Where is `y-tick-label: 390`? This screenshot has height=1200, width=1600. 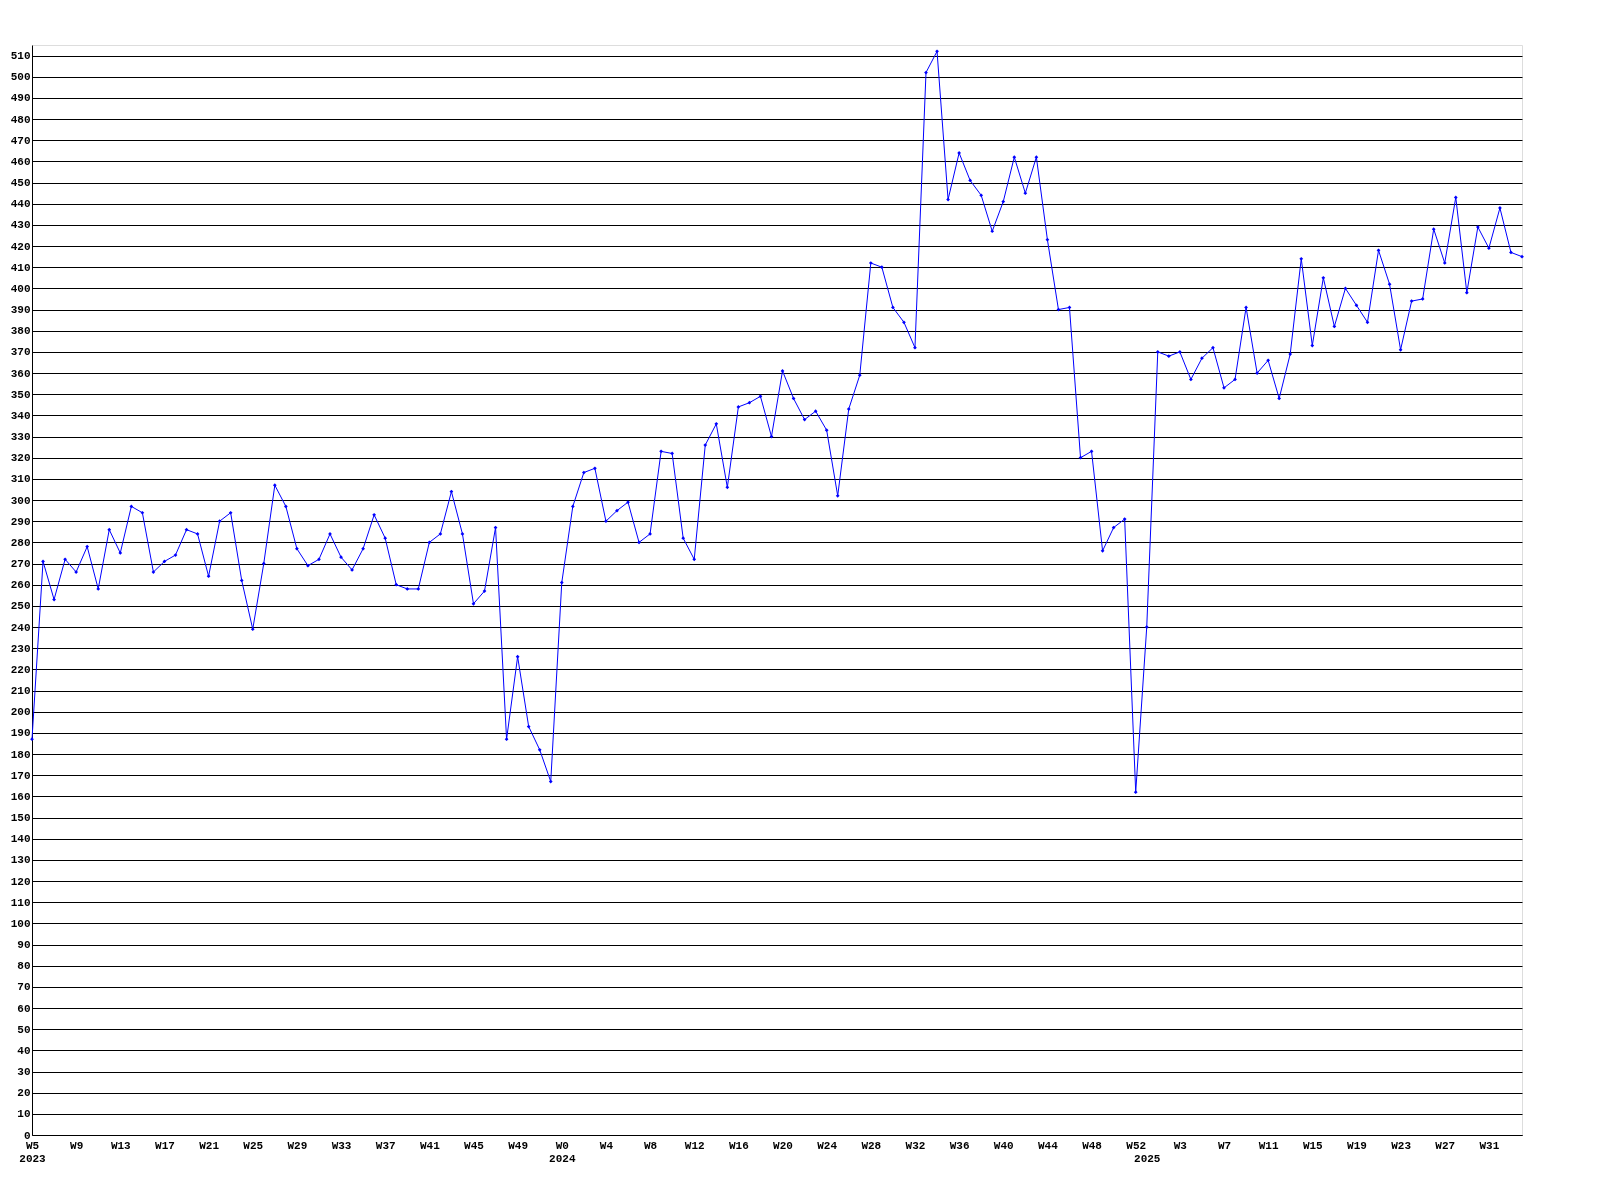 y-tick-label: 390 is located at coordinates (20, 310).